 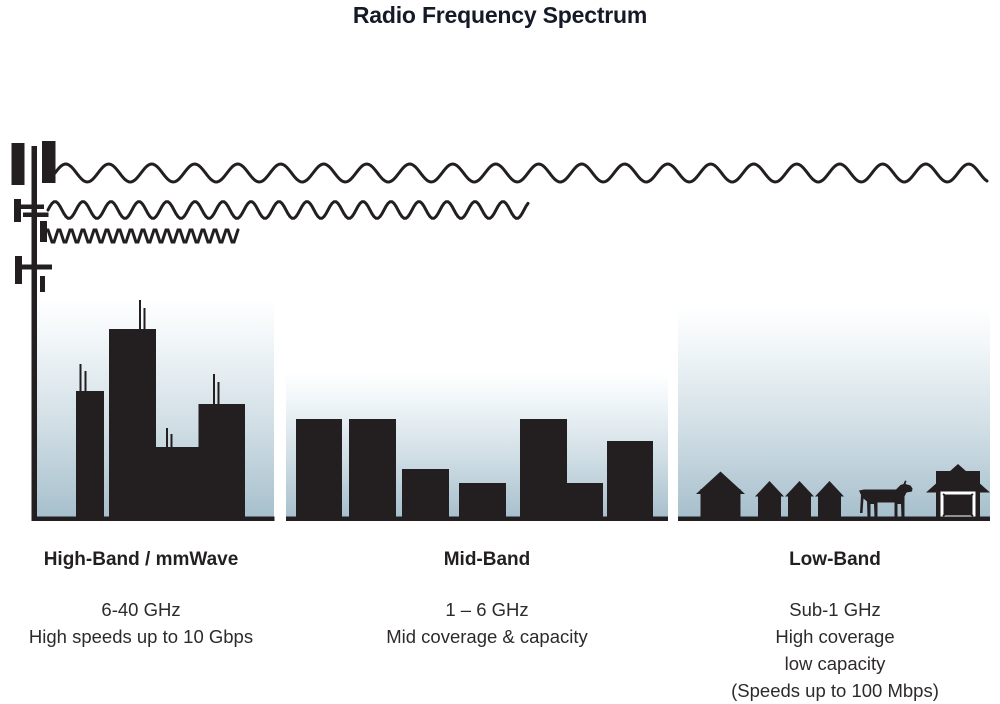 What do you see at coordinates (487, 636) in the screenshot?
I see `band-detail: Mid coverage & capacity` at bounding box center [487, 636].